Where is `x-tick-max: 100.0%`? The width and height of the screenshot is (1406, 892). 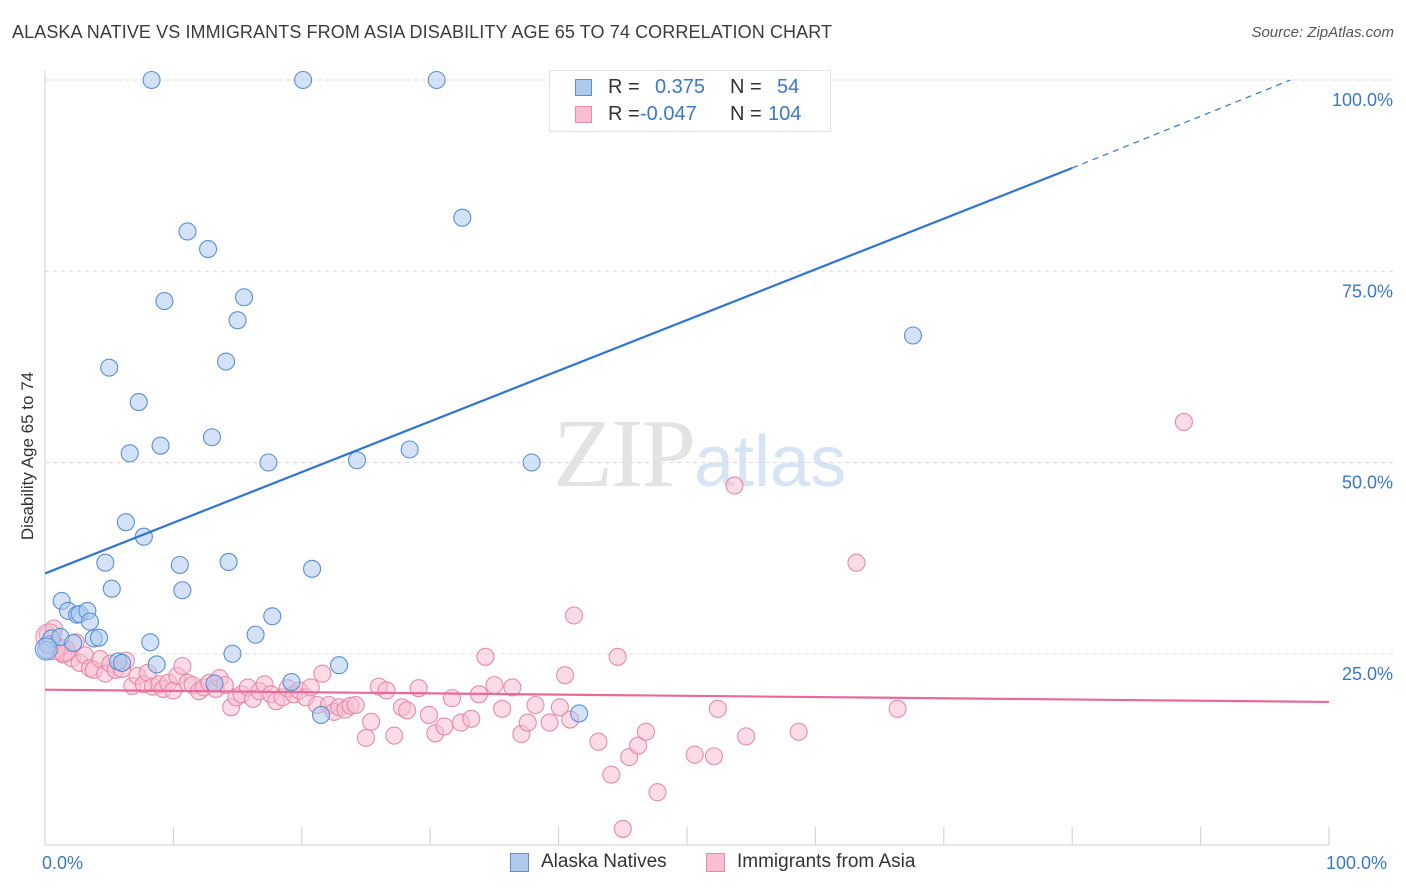 x-tick-max: 100.0% is located at coordinates (1357, 863).